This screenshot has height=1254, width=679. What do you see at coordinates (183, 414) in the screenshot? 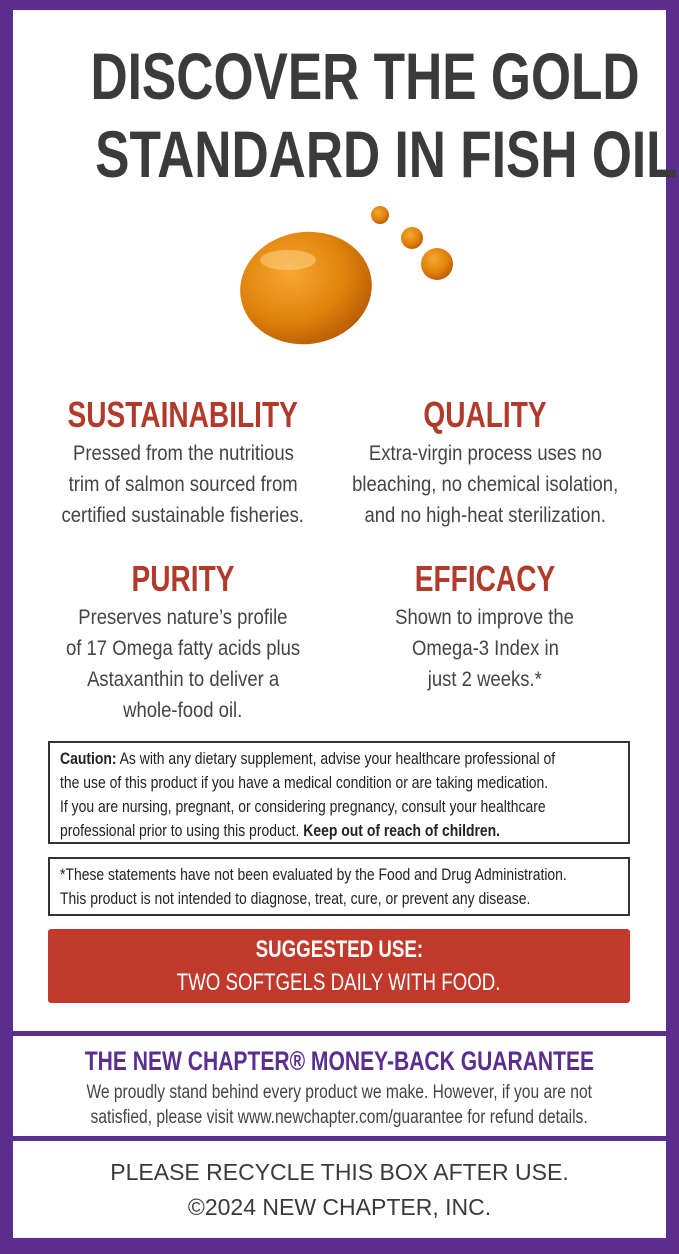
I see `feature-title-sustainability: SUSTAINABILITY` at bounding box center [183, 414].